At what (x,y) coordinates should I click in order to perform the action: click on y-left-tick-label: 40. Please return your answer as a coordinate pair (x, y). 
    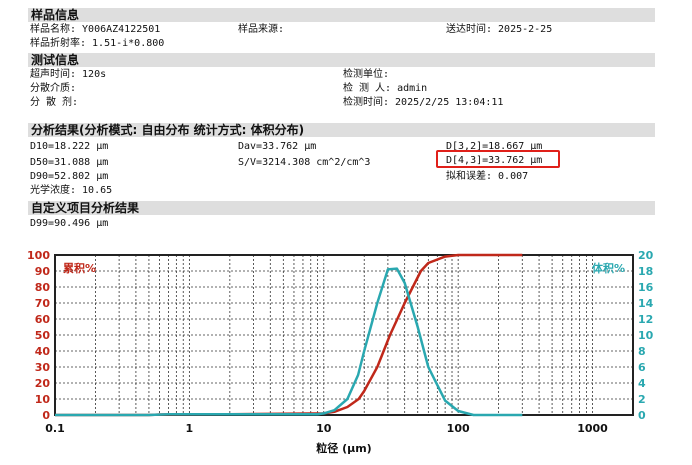
    Looking at the image, I should click on (43, 351).